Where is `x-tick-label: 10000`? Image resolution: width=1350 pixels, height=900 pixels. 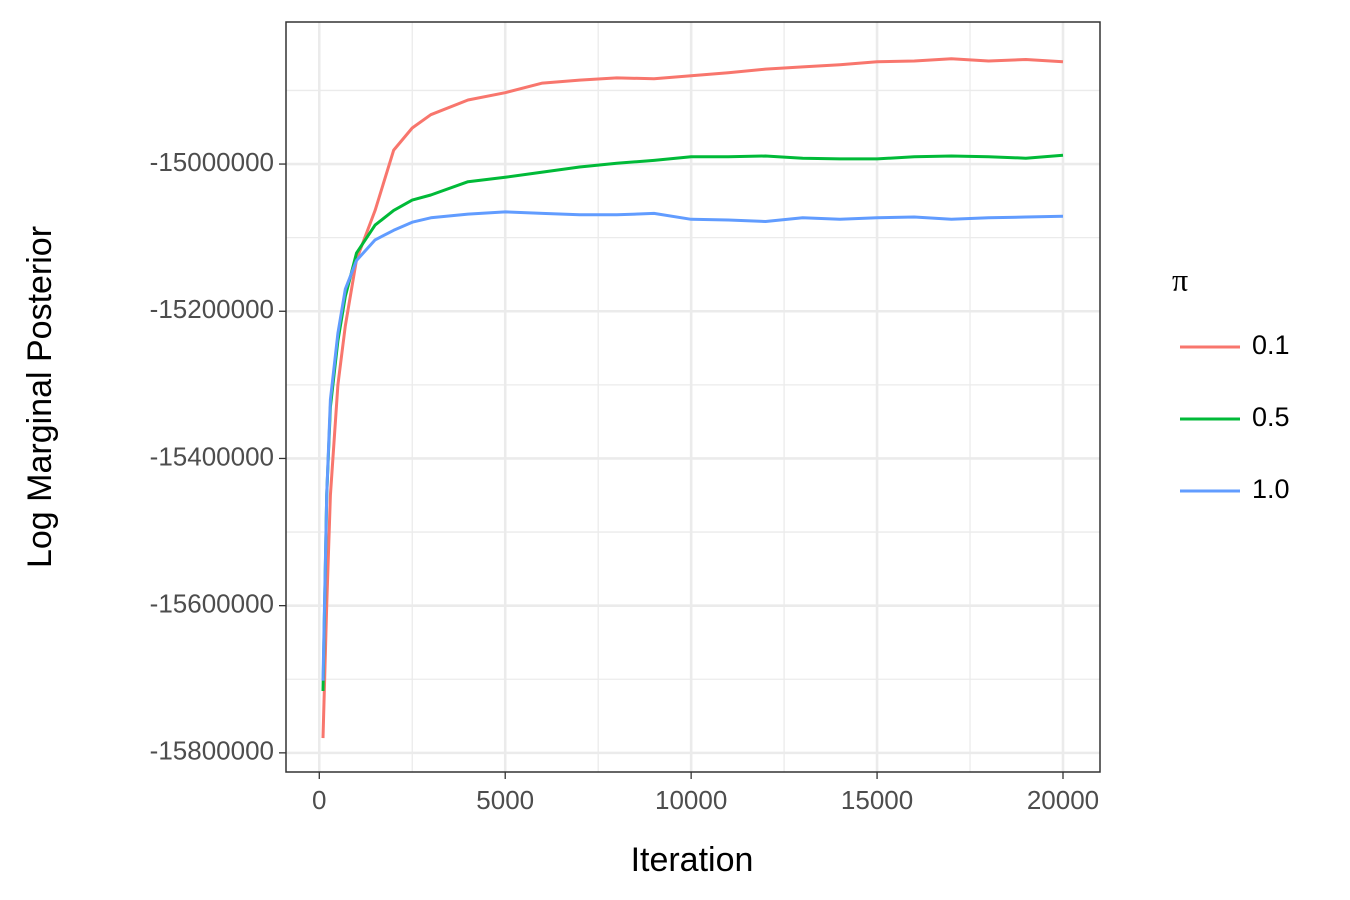 x-tick-label: 10000 is located at coordinates (691, 800).